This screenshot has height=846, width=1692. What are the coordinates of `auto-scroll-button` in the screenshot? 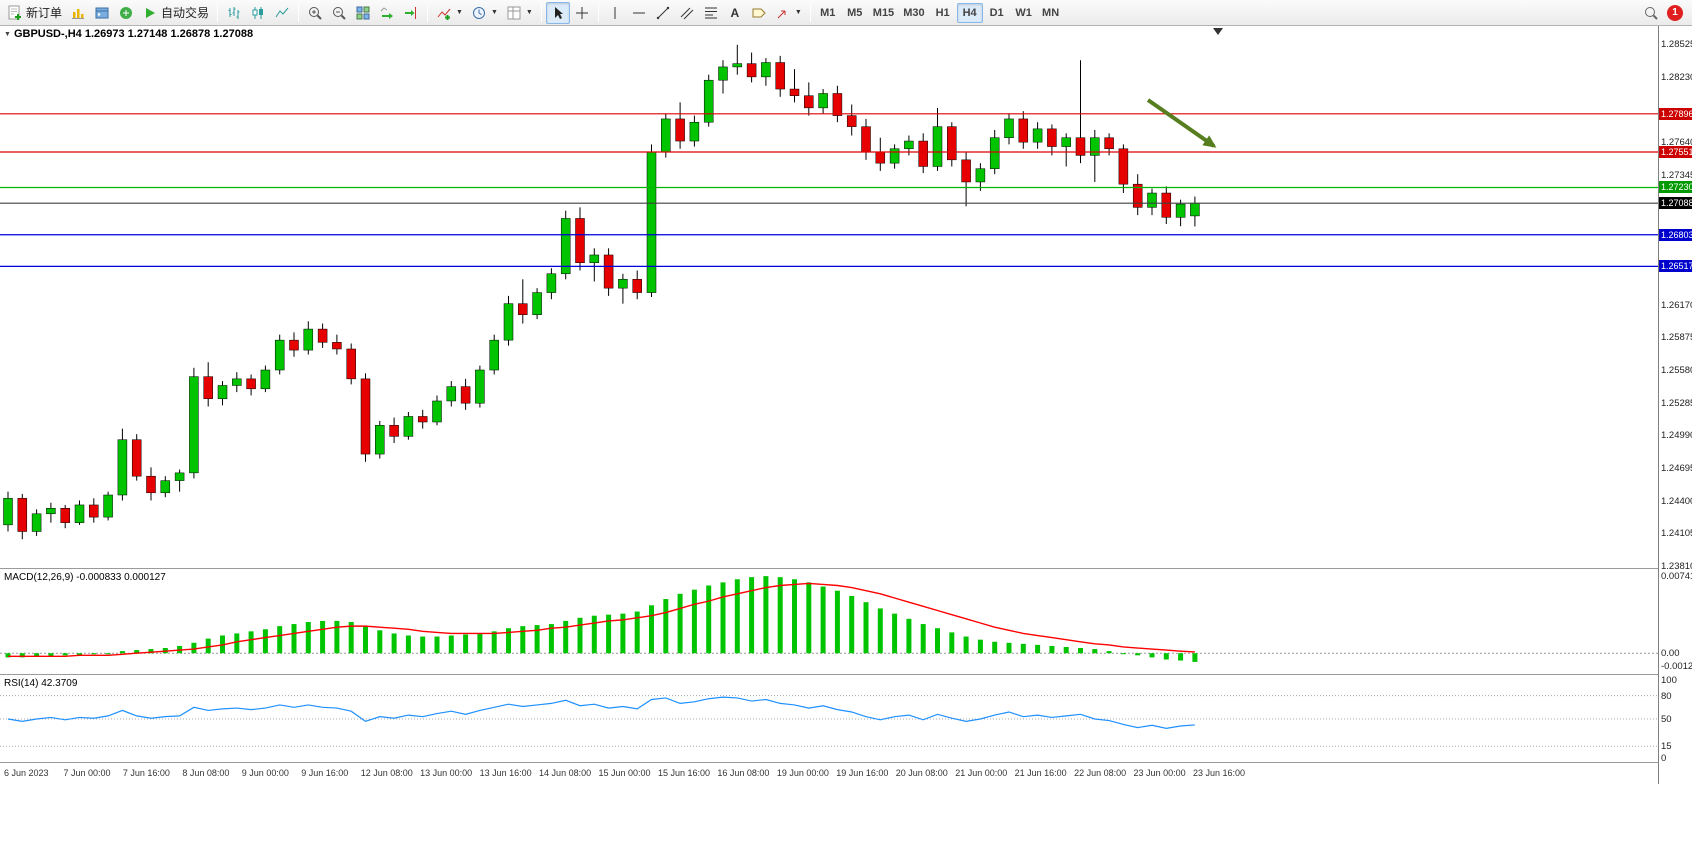 It's located at (387, 13).